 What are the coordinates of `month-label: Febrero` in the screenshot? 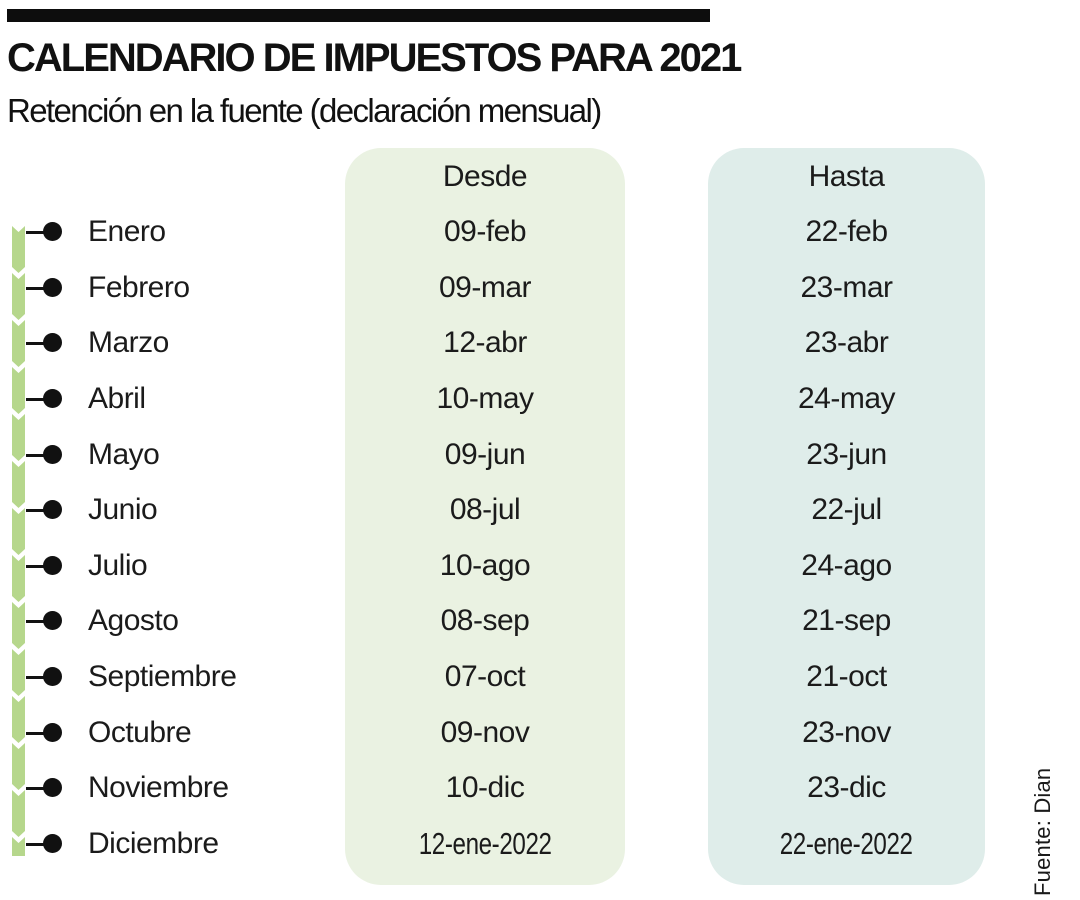 It's located at (139, 287).